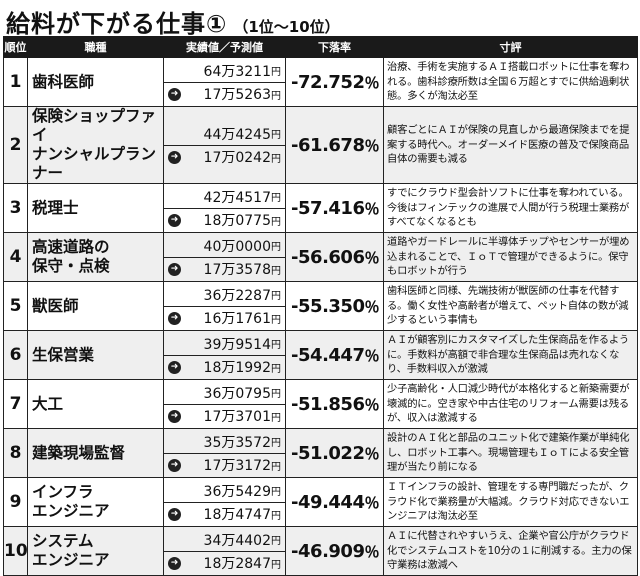 The image size is (640, 576). I want to click on table-header-row: 順位 職種 実績値／予測値 下落率 寸評, so click(320, 47).